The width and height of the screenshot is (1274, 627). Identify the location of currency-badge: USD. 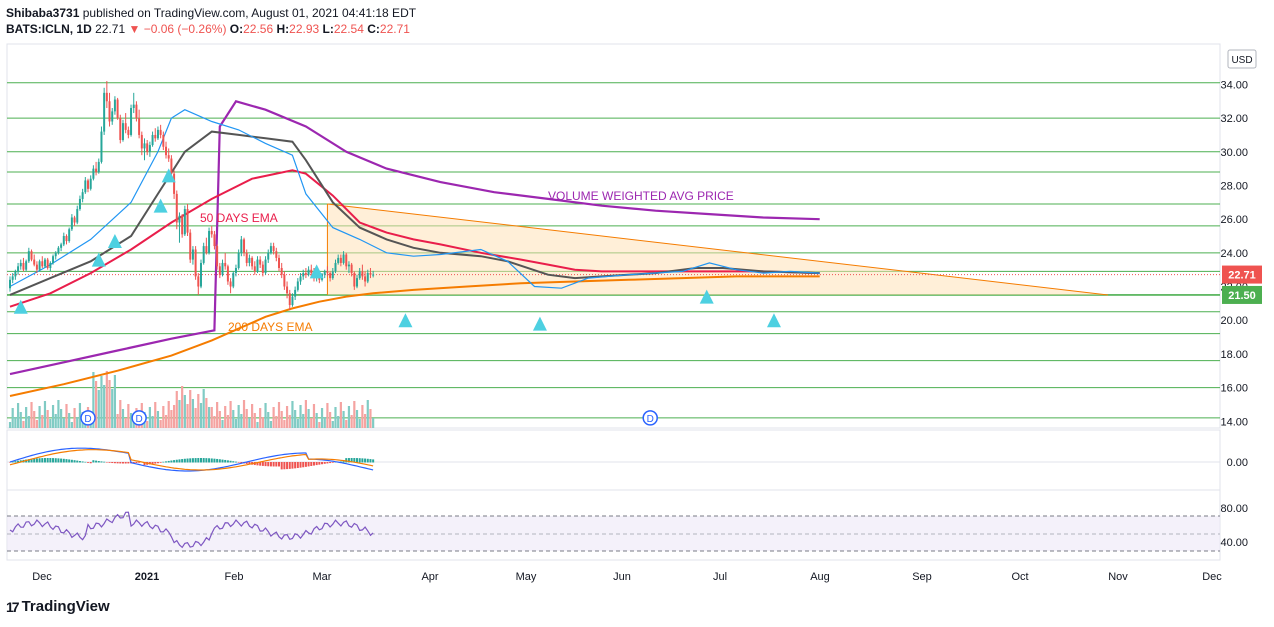
(1242, 59).